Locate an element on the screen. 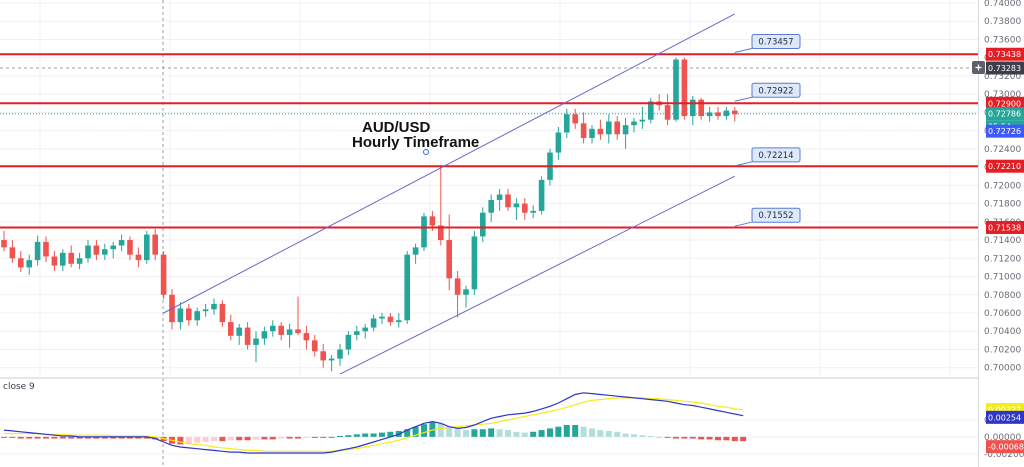 This screenshot has height=467, width=1024. price-callout: 0.71552 is located at coordinates (767, 217).